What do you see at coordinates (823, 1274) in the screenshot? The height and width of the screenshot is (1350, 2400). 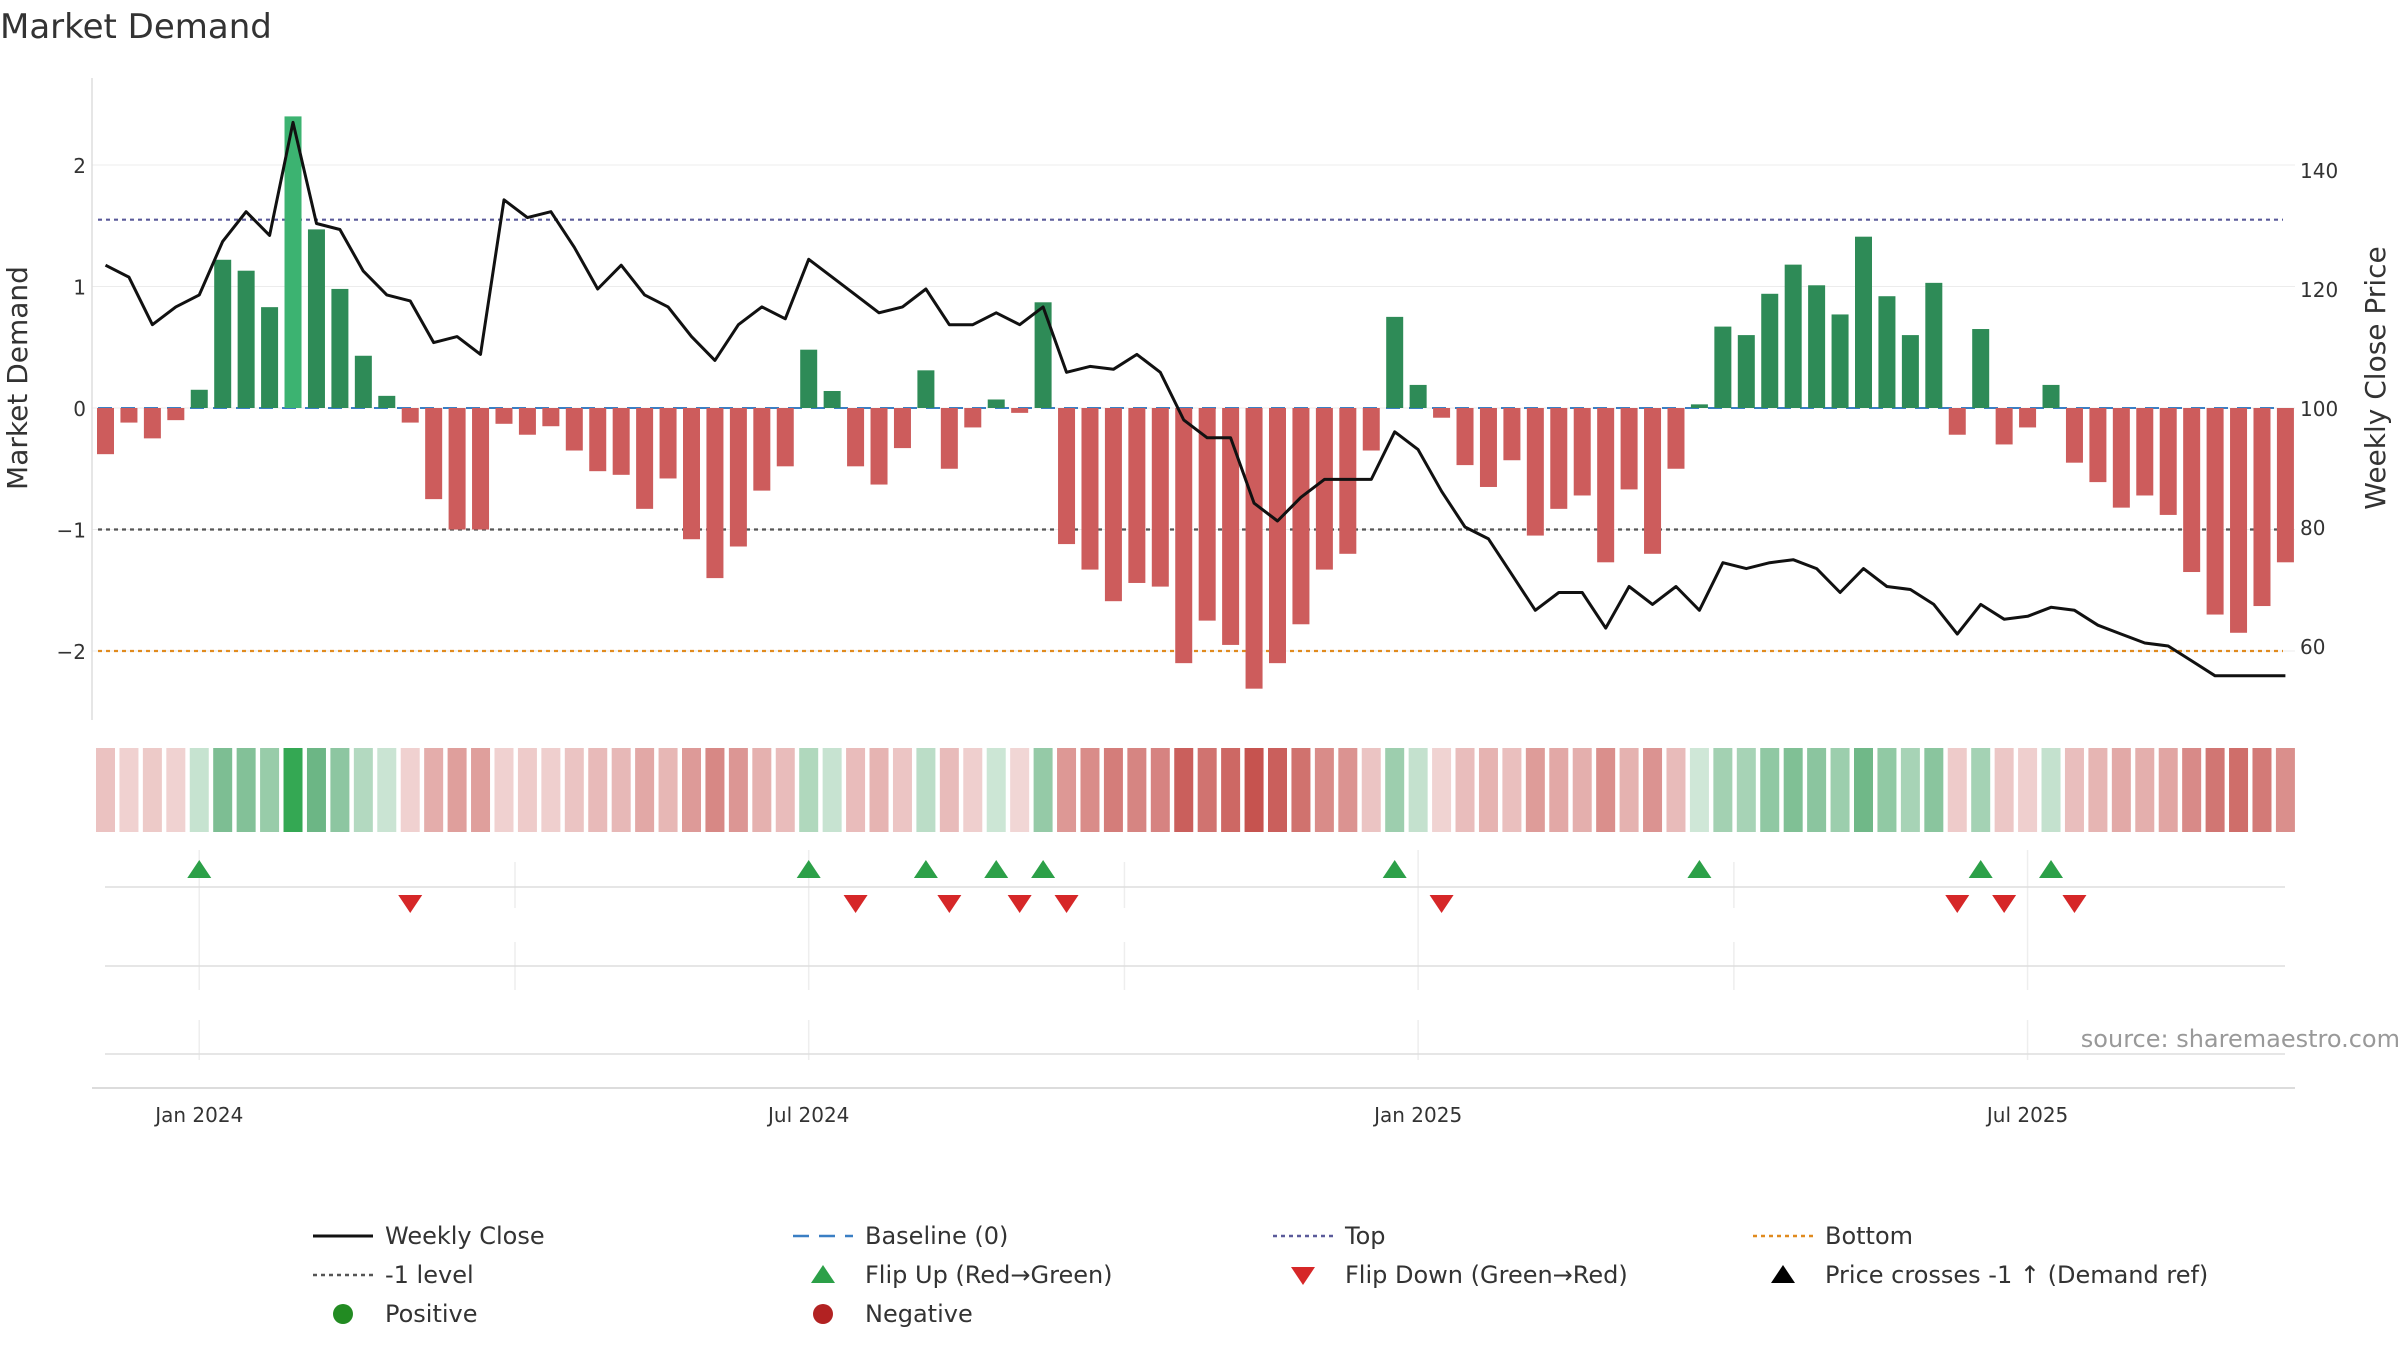 I see `legend-swatch-triangle-up` at bounding box center [823, 1274].